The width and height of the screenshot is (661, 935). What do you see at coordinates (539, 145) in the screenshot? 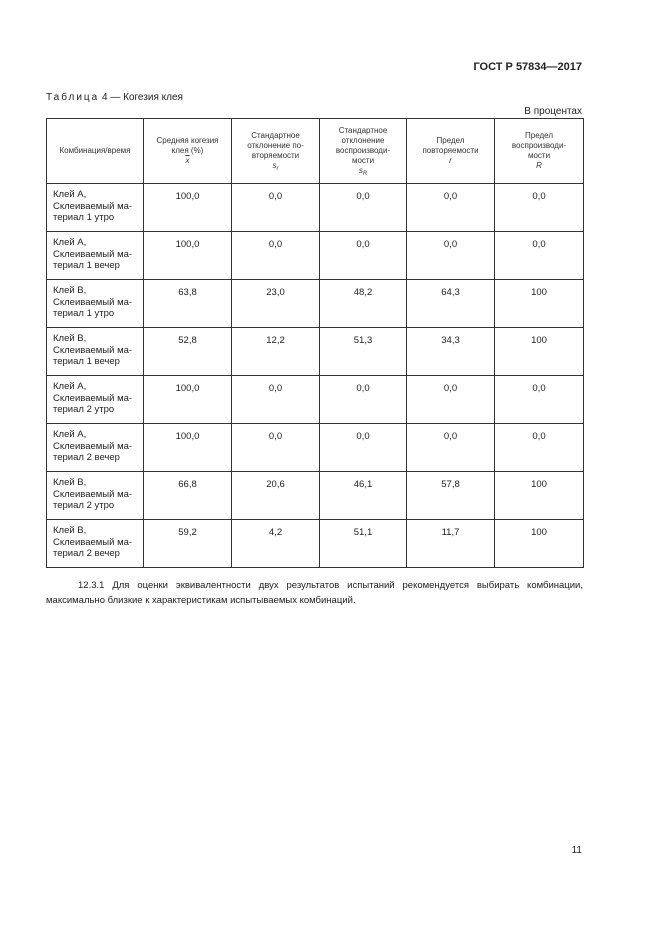
I see `column-header-text: Предел воспроизводи- мости` at bounding box center [539, 145].